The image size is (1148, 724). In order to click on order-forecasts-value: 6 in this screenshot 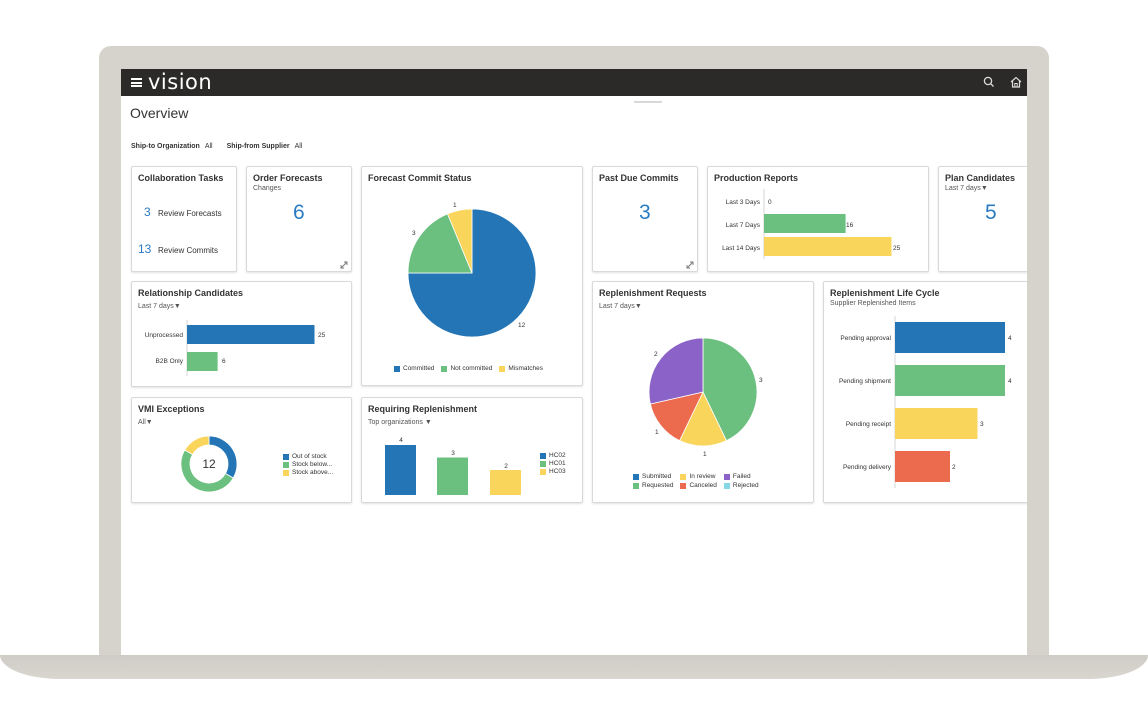, I will do `click(299, 212)`.